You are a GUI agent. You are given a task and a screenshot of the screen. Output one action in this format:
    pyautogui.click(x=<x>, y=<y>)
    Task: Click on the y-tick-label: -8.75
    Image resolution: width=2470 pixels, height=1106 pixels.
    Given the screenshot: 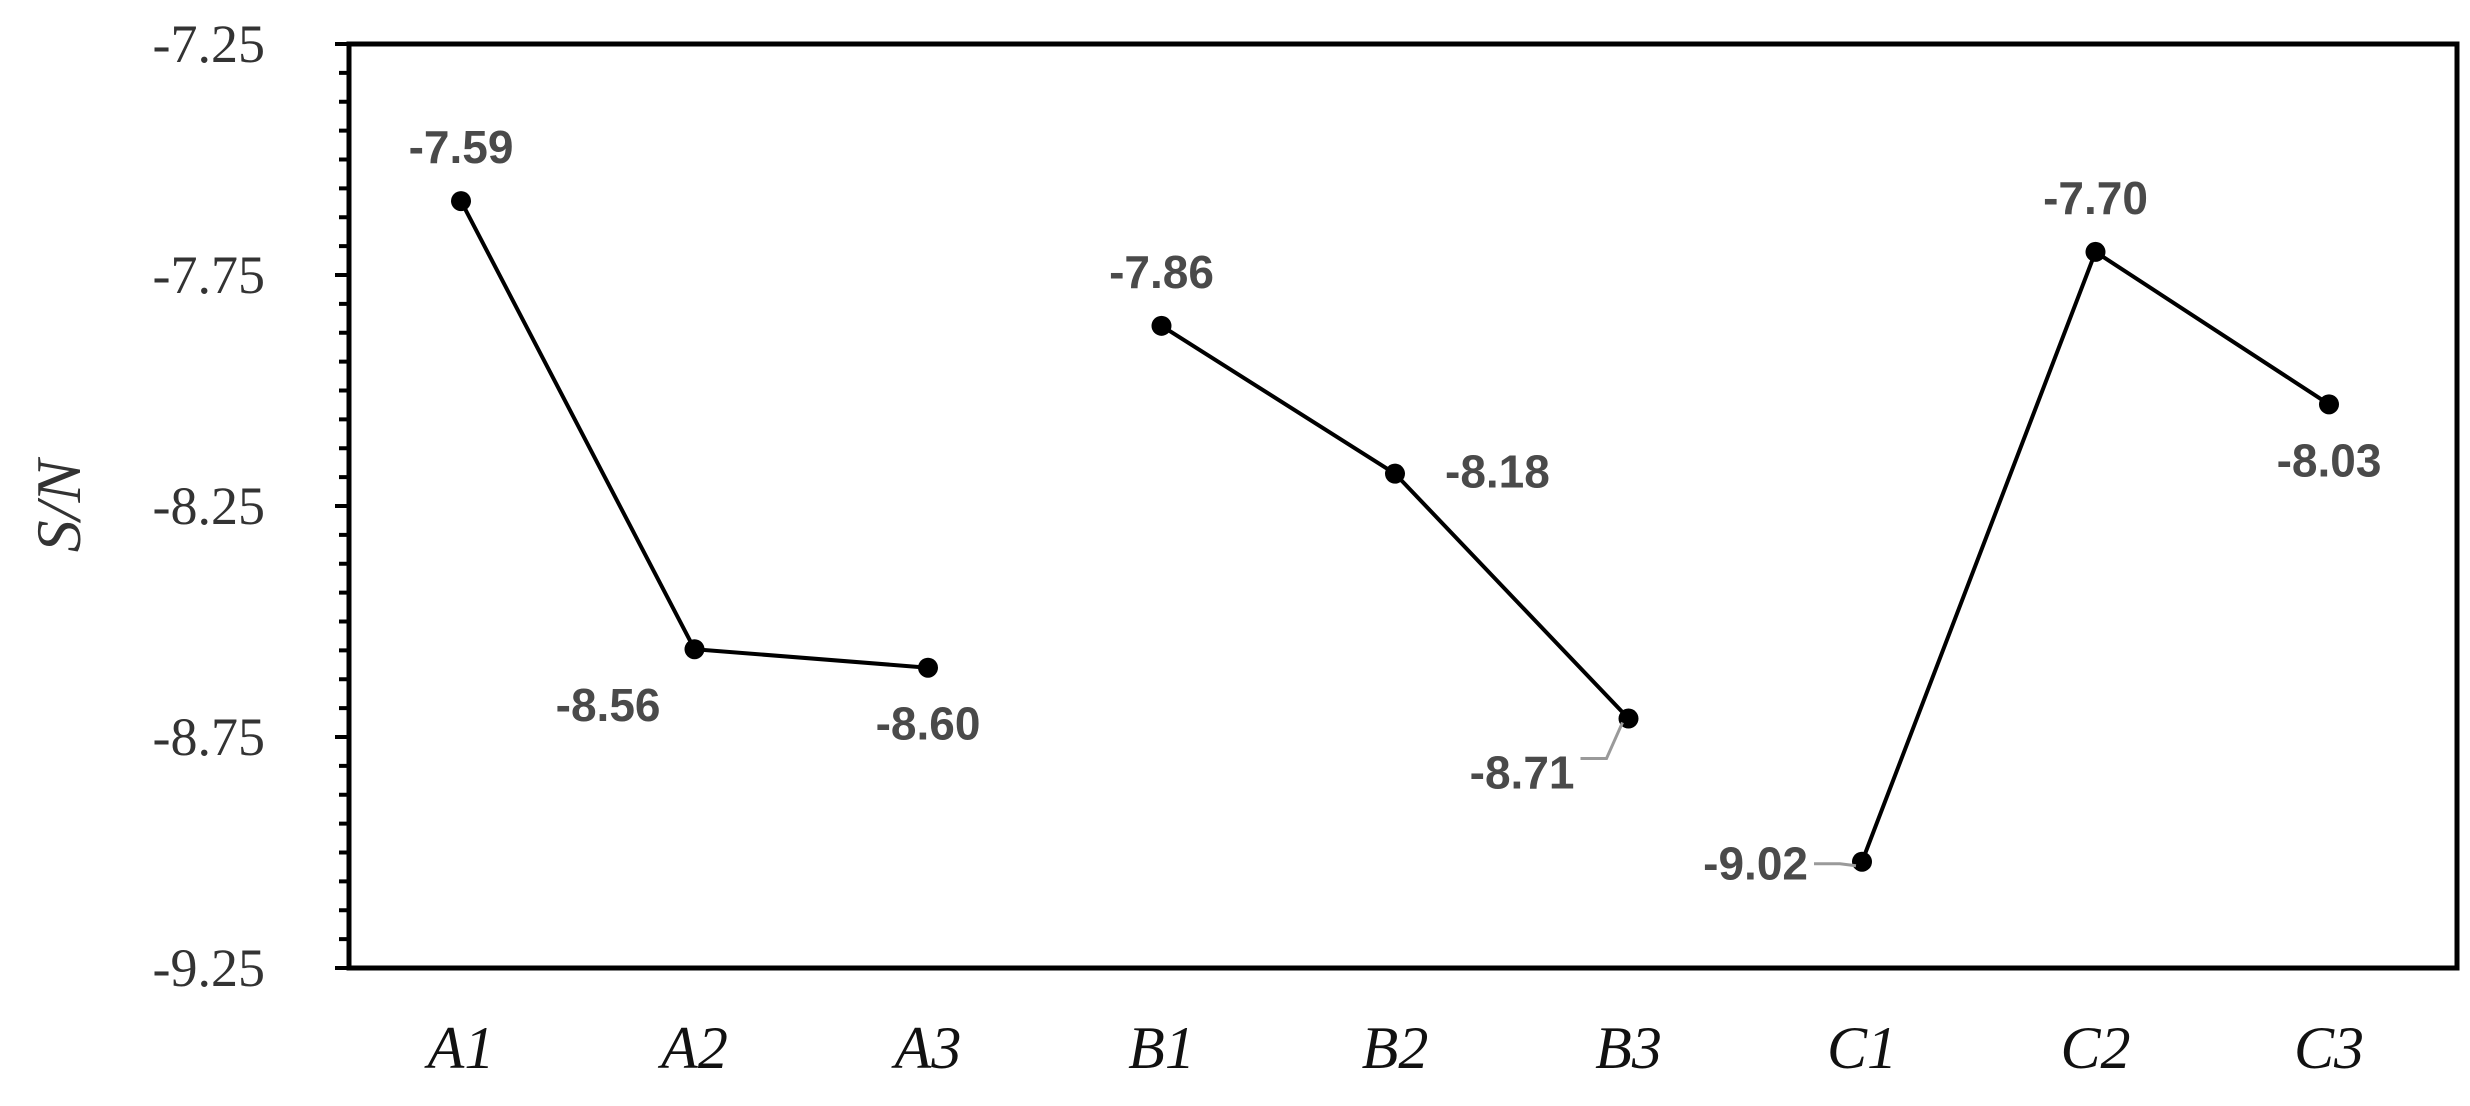 What is the action you would take?
    pyautogui.click(x=209, y=737)
    